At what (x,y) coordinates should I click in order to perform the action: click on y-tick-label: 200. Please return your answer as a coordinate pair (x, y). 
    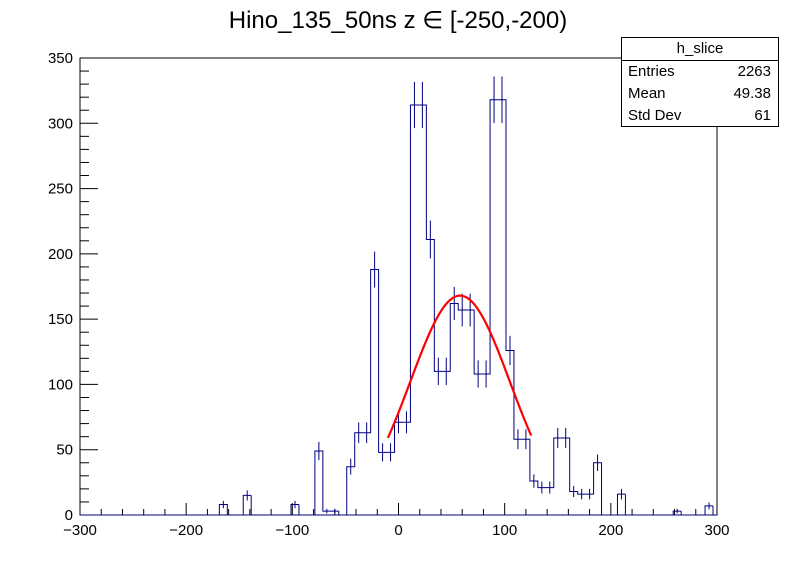
    Looking at the image, I should click on (60, 254).